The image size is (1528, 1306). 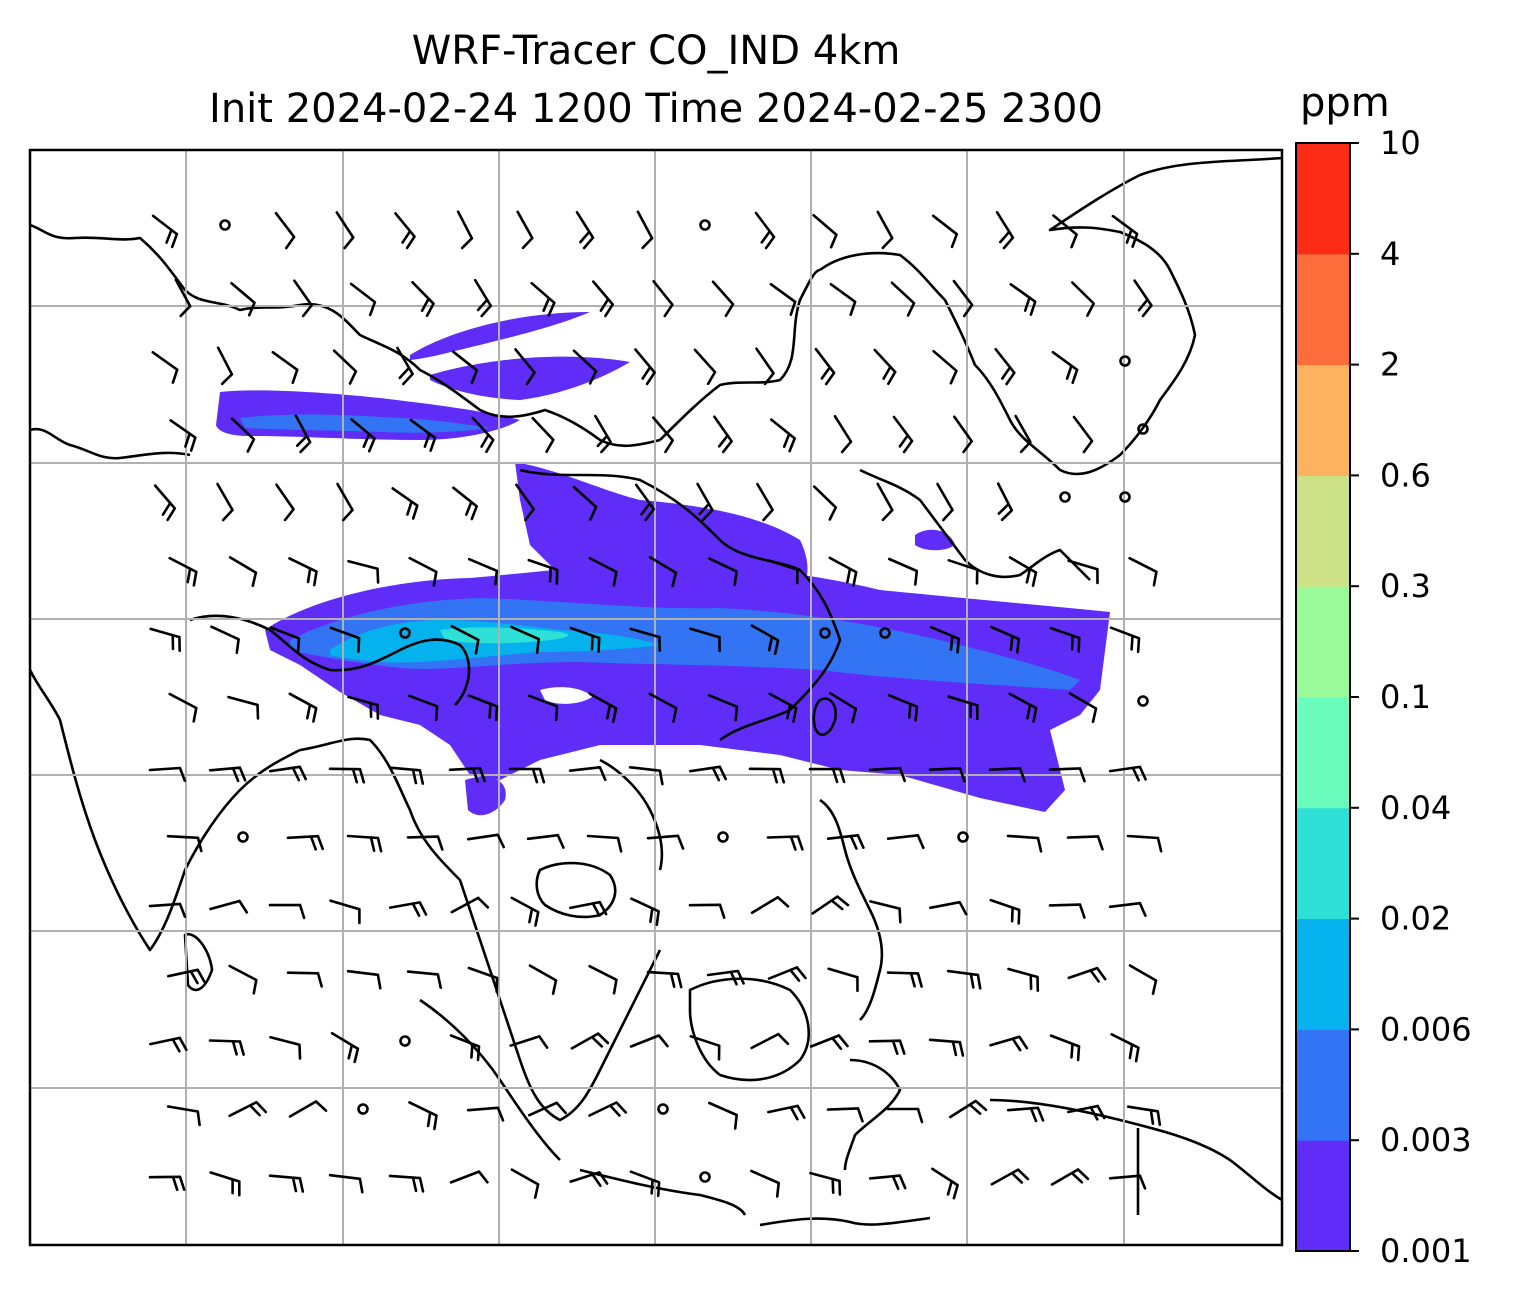 I want to click on coastline-lesser-sunda, so click(x=845, y=1221).